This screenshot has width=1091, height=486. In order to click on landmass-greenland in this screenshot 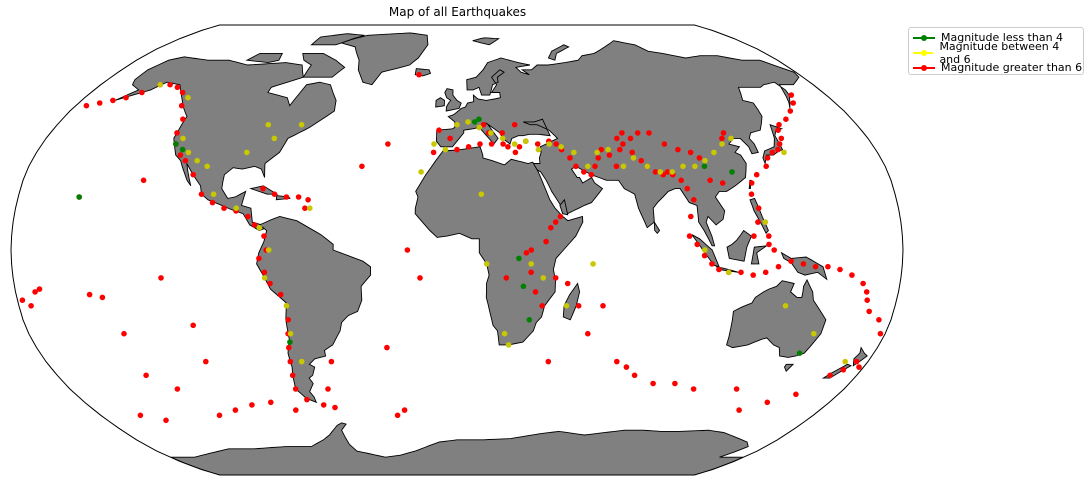, I will do `click(384, 59)`.